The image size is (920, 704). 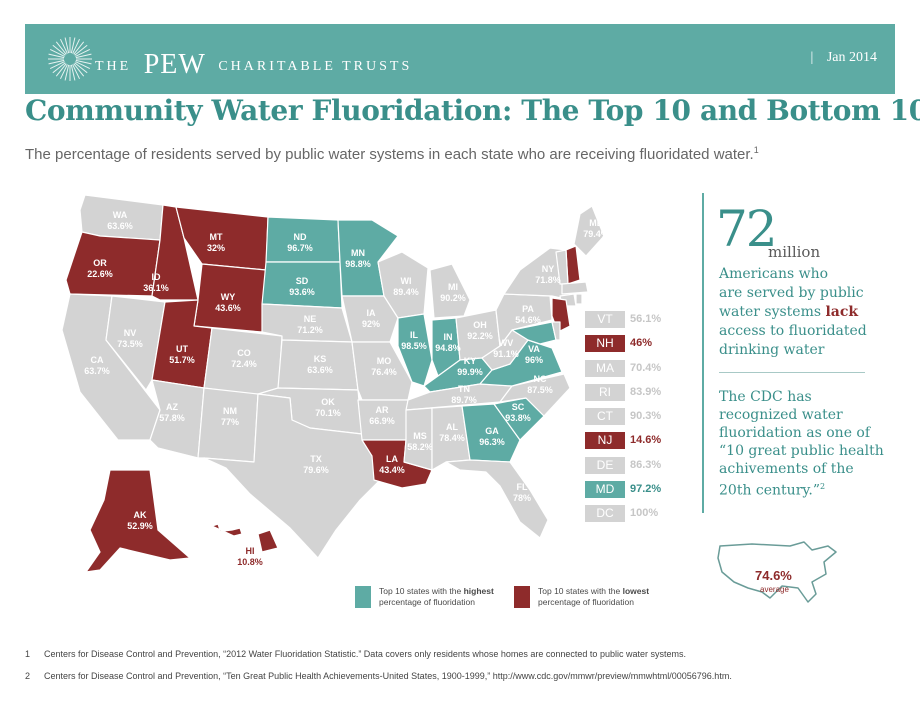 I want to click on state-MS, so click(x=418, y=439).